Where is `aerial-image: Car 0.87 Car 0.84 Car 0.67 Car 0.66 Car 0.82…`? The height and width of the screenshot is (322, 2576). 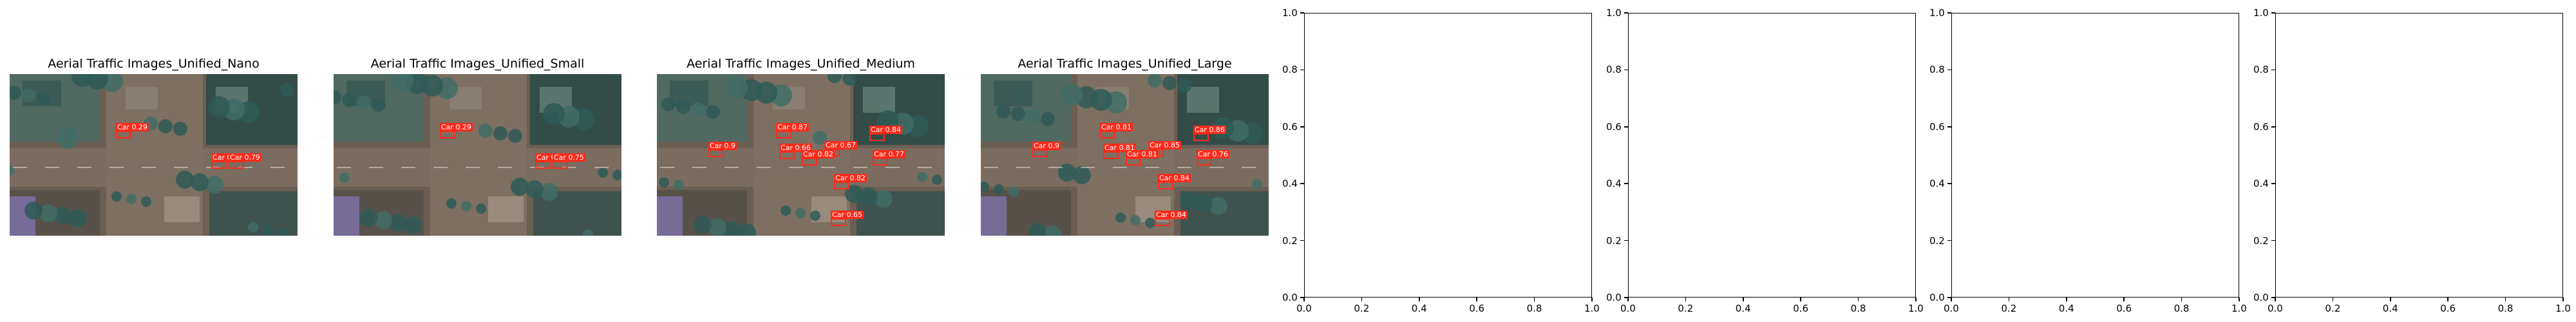
aerial-image: Car 0.87 Car 0.84 Car 0.67 Car 0.66 Car 0.82… is located at coordinates (801, 155).